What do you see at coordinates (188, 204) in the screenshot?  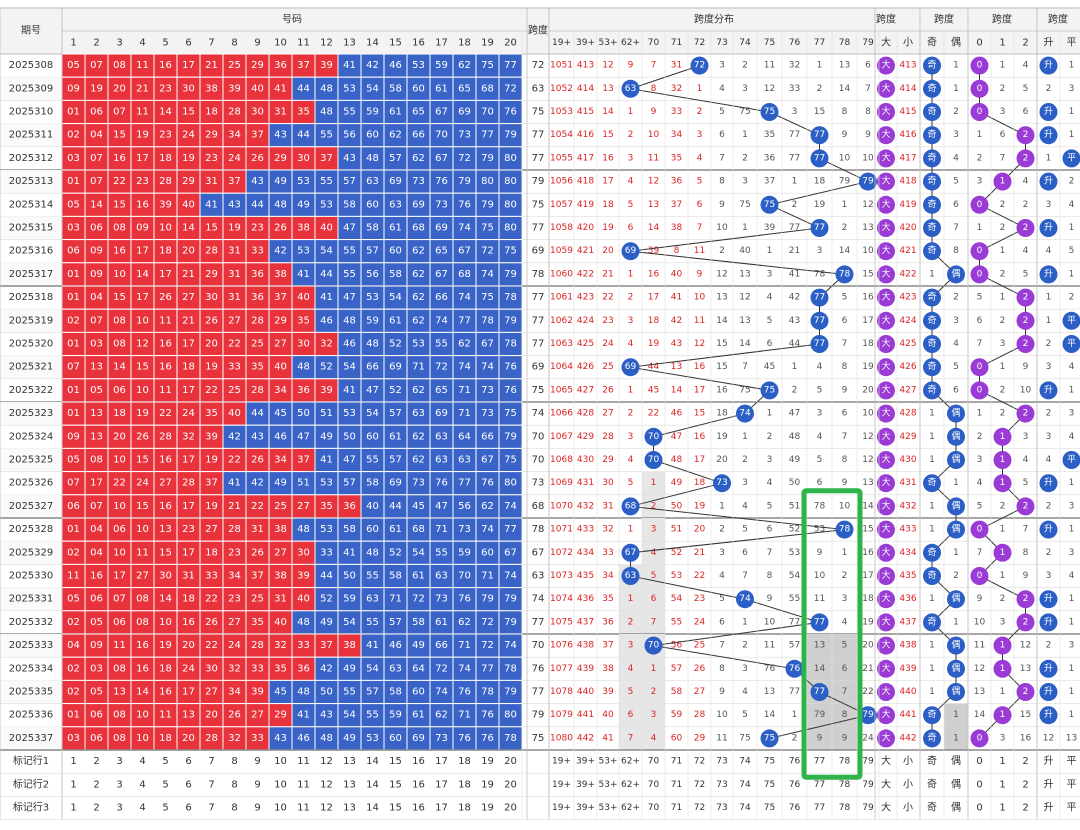 I see `number-value: 40` at bounding box center [188, 204].